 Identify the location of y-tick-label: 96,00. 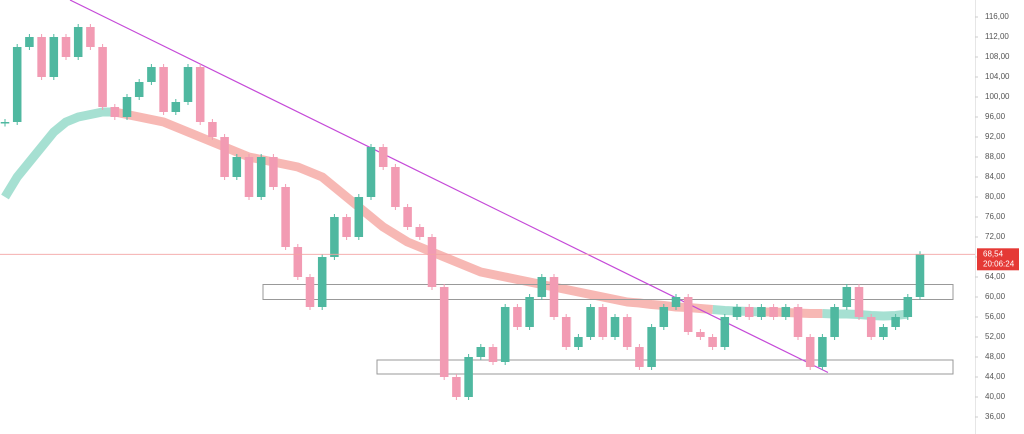
(995, 116).